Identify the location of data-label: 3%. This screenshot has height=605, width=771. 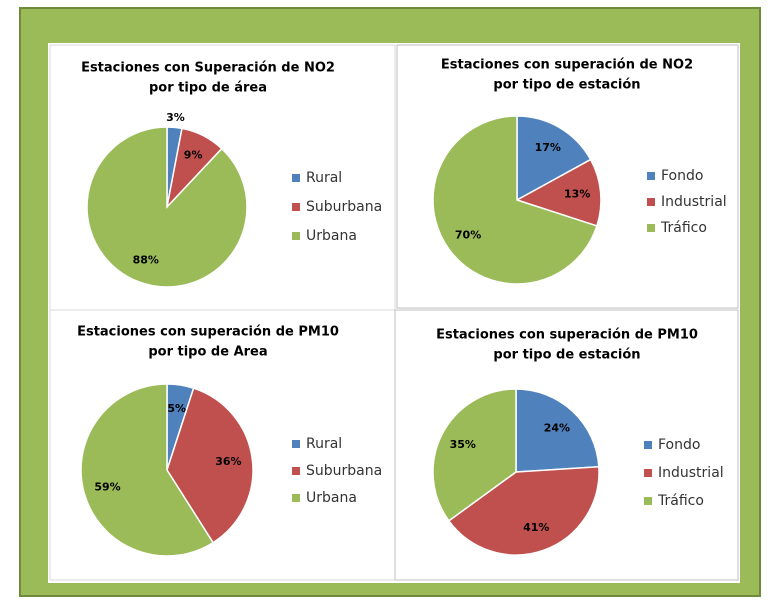
(175, 117).